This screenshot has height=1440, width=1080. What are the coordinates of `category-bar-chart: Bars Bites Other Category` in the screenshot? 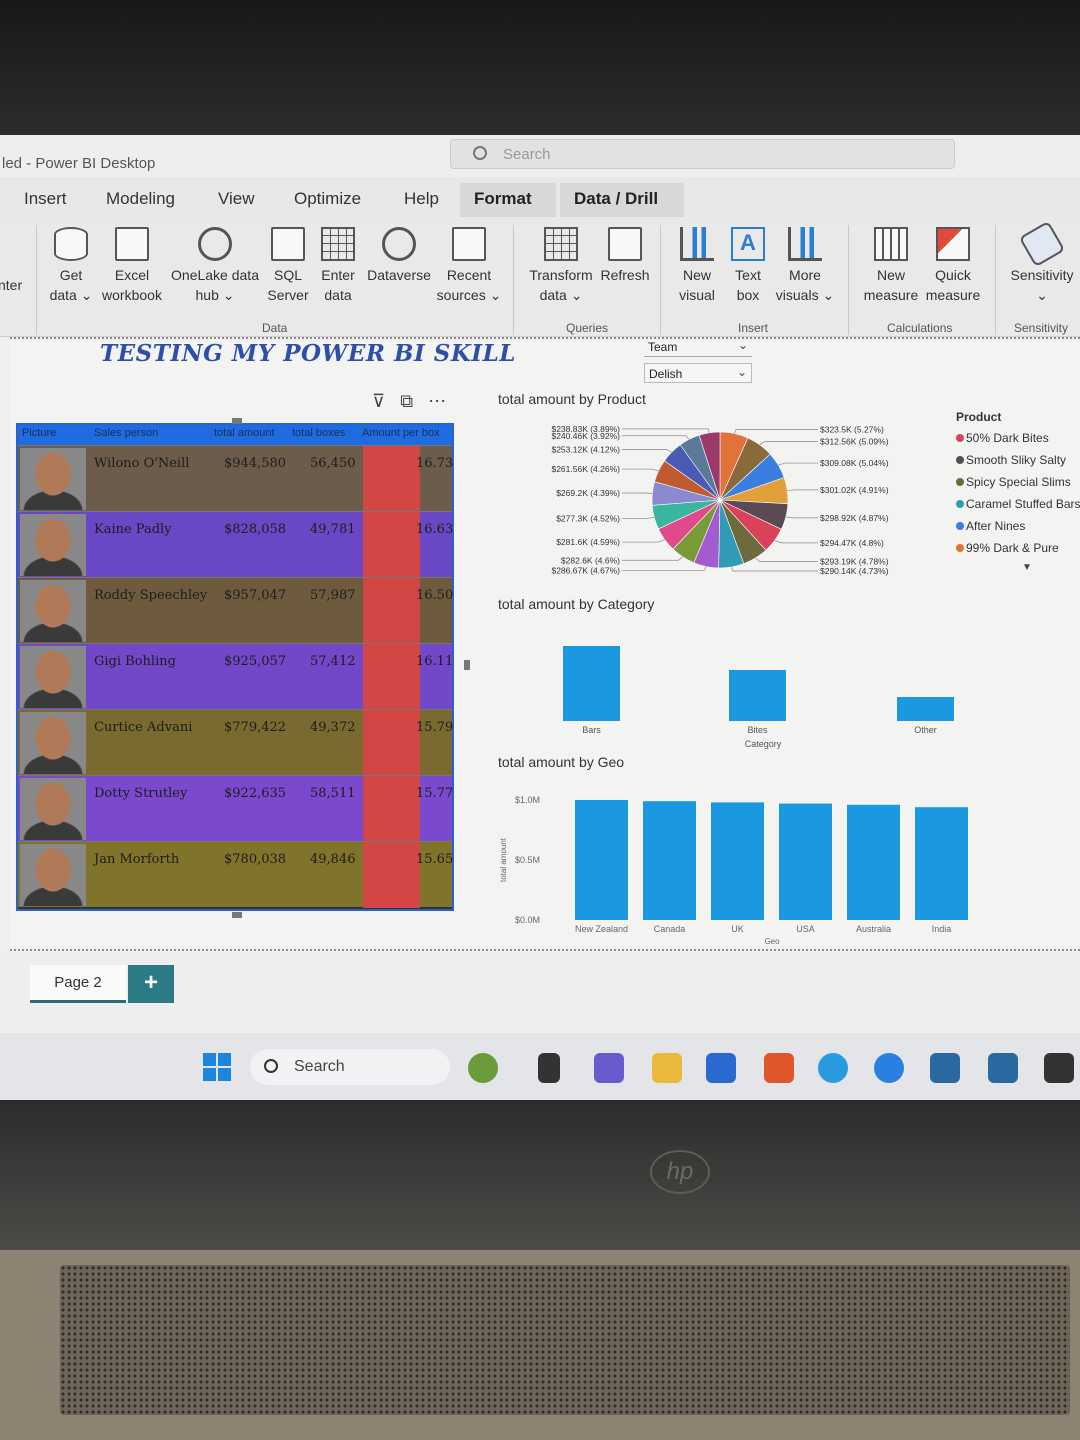 It's located at (750, 689).